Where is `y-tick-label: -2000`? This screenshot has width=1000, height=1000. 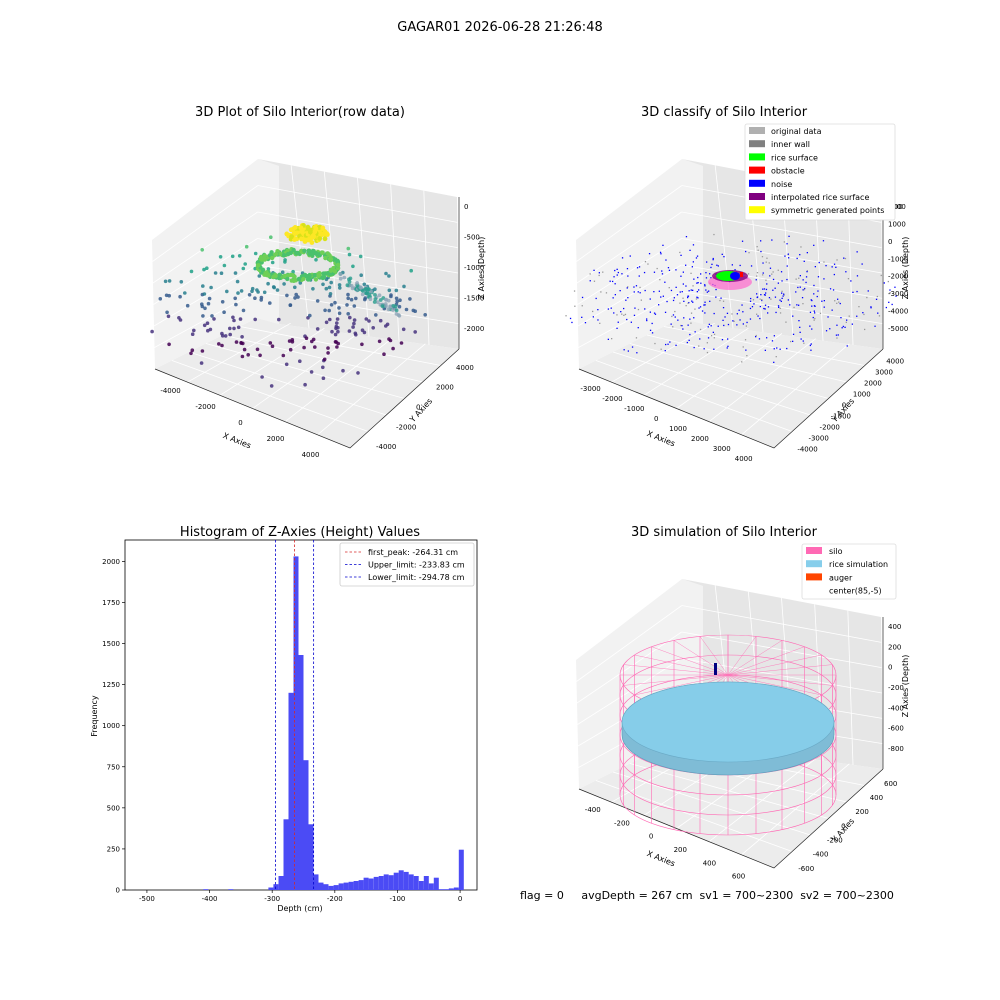 y-tick-label: -2000 is located at coordinates (406, 427).